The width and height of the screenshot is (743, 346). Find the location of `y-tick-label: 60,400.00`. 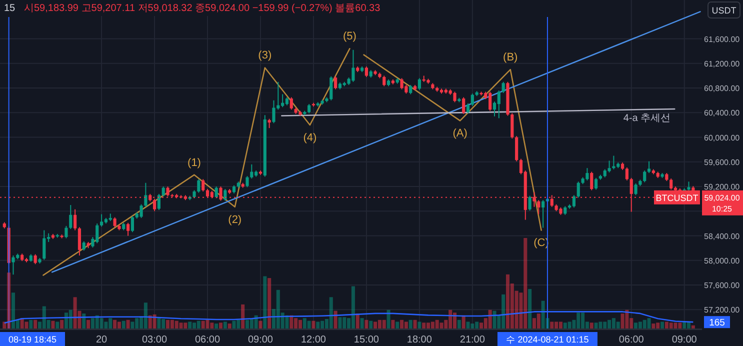

y-tick-label: 60,400.00 is located at coordinates (722, 113).